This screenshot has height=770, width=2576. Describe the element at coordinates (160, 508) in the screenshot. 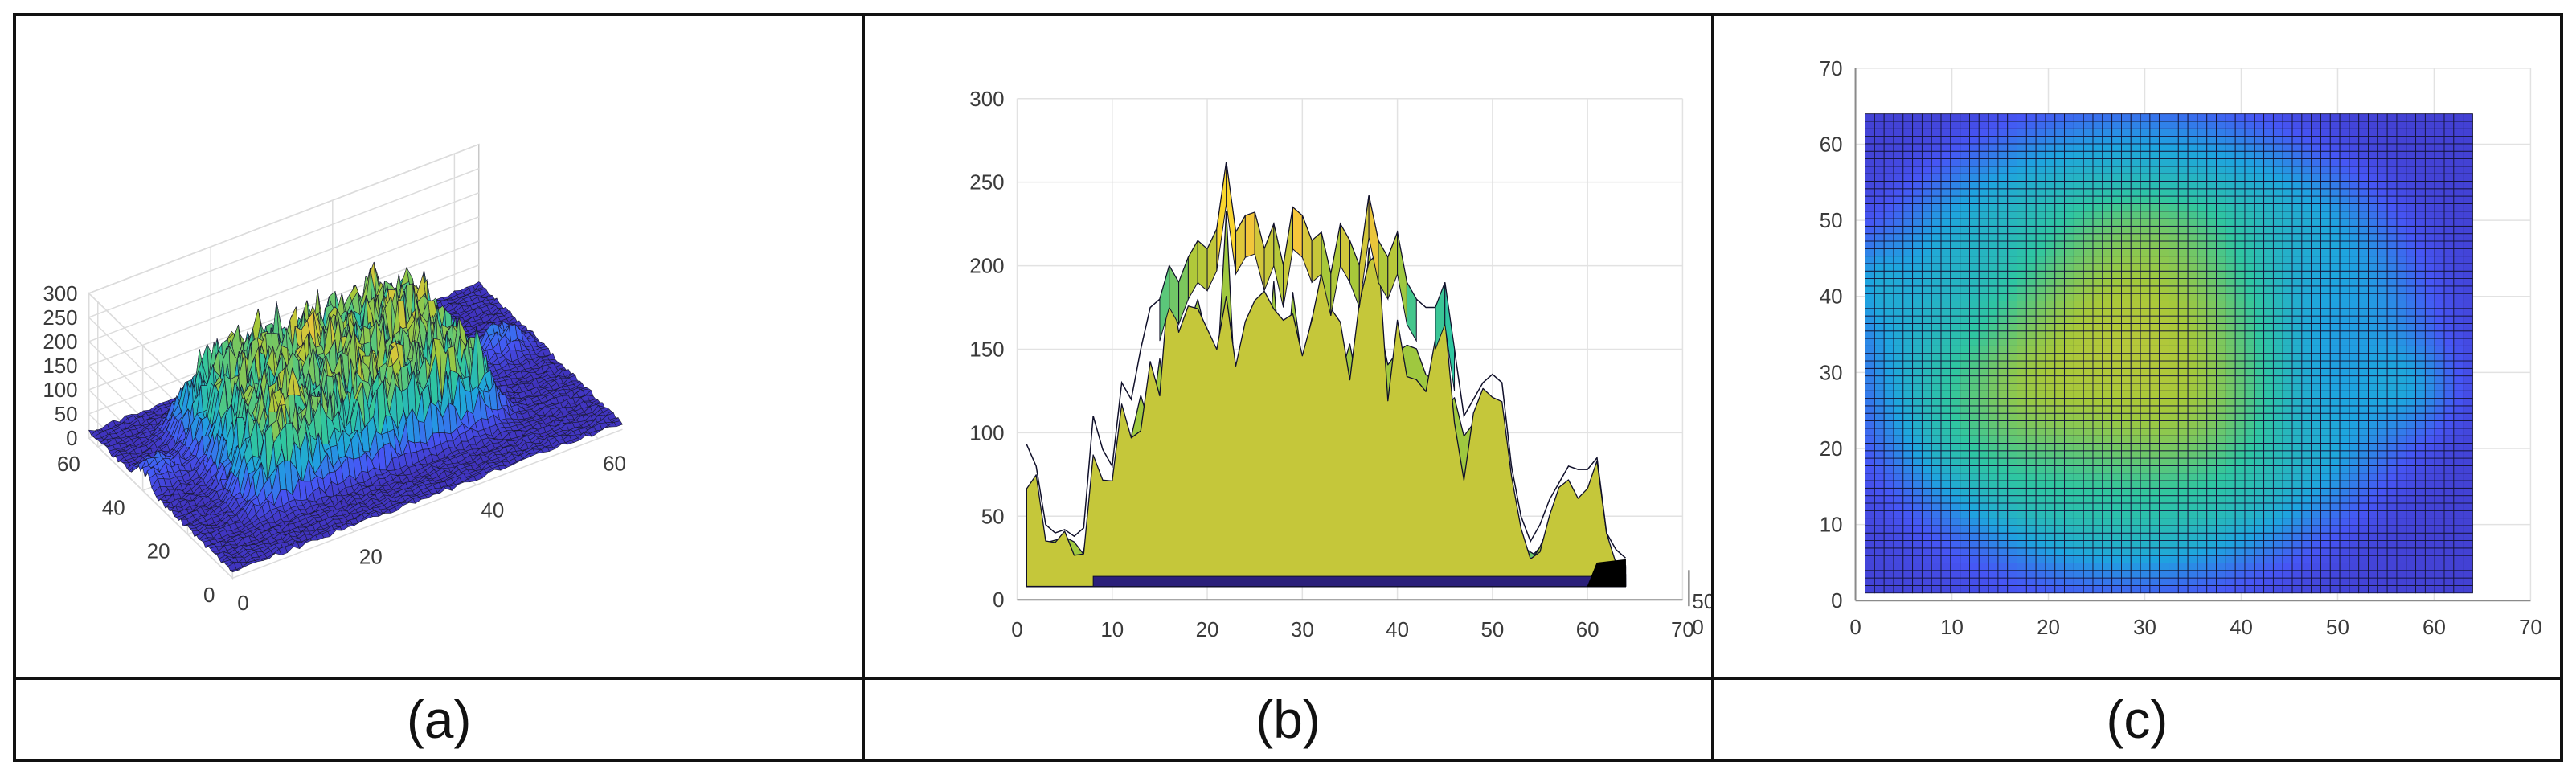

I see `floor-x-gridline` at that location.